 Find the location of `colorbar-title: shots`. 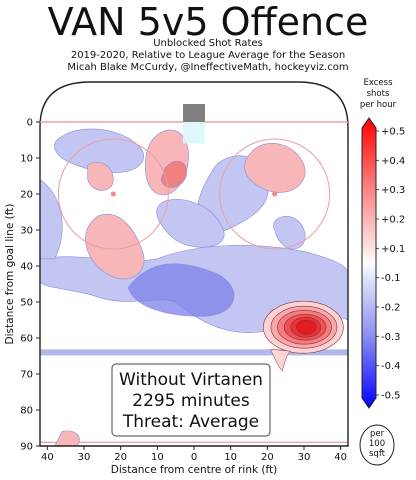

colorbar-title: shots is located at coordinates (378, 94).